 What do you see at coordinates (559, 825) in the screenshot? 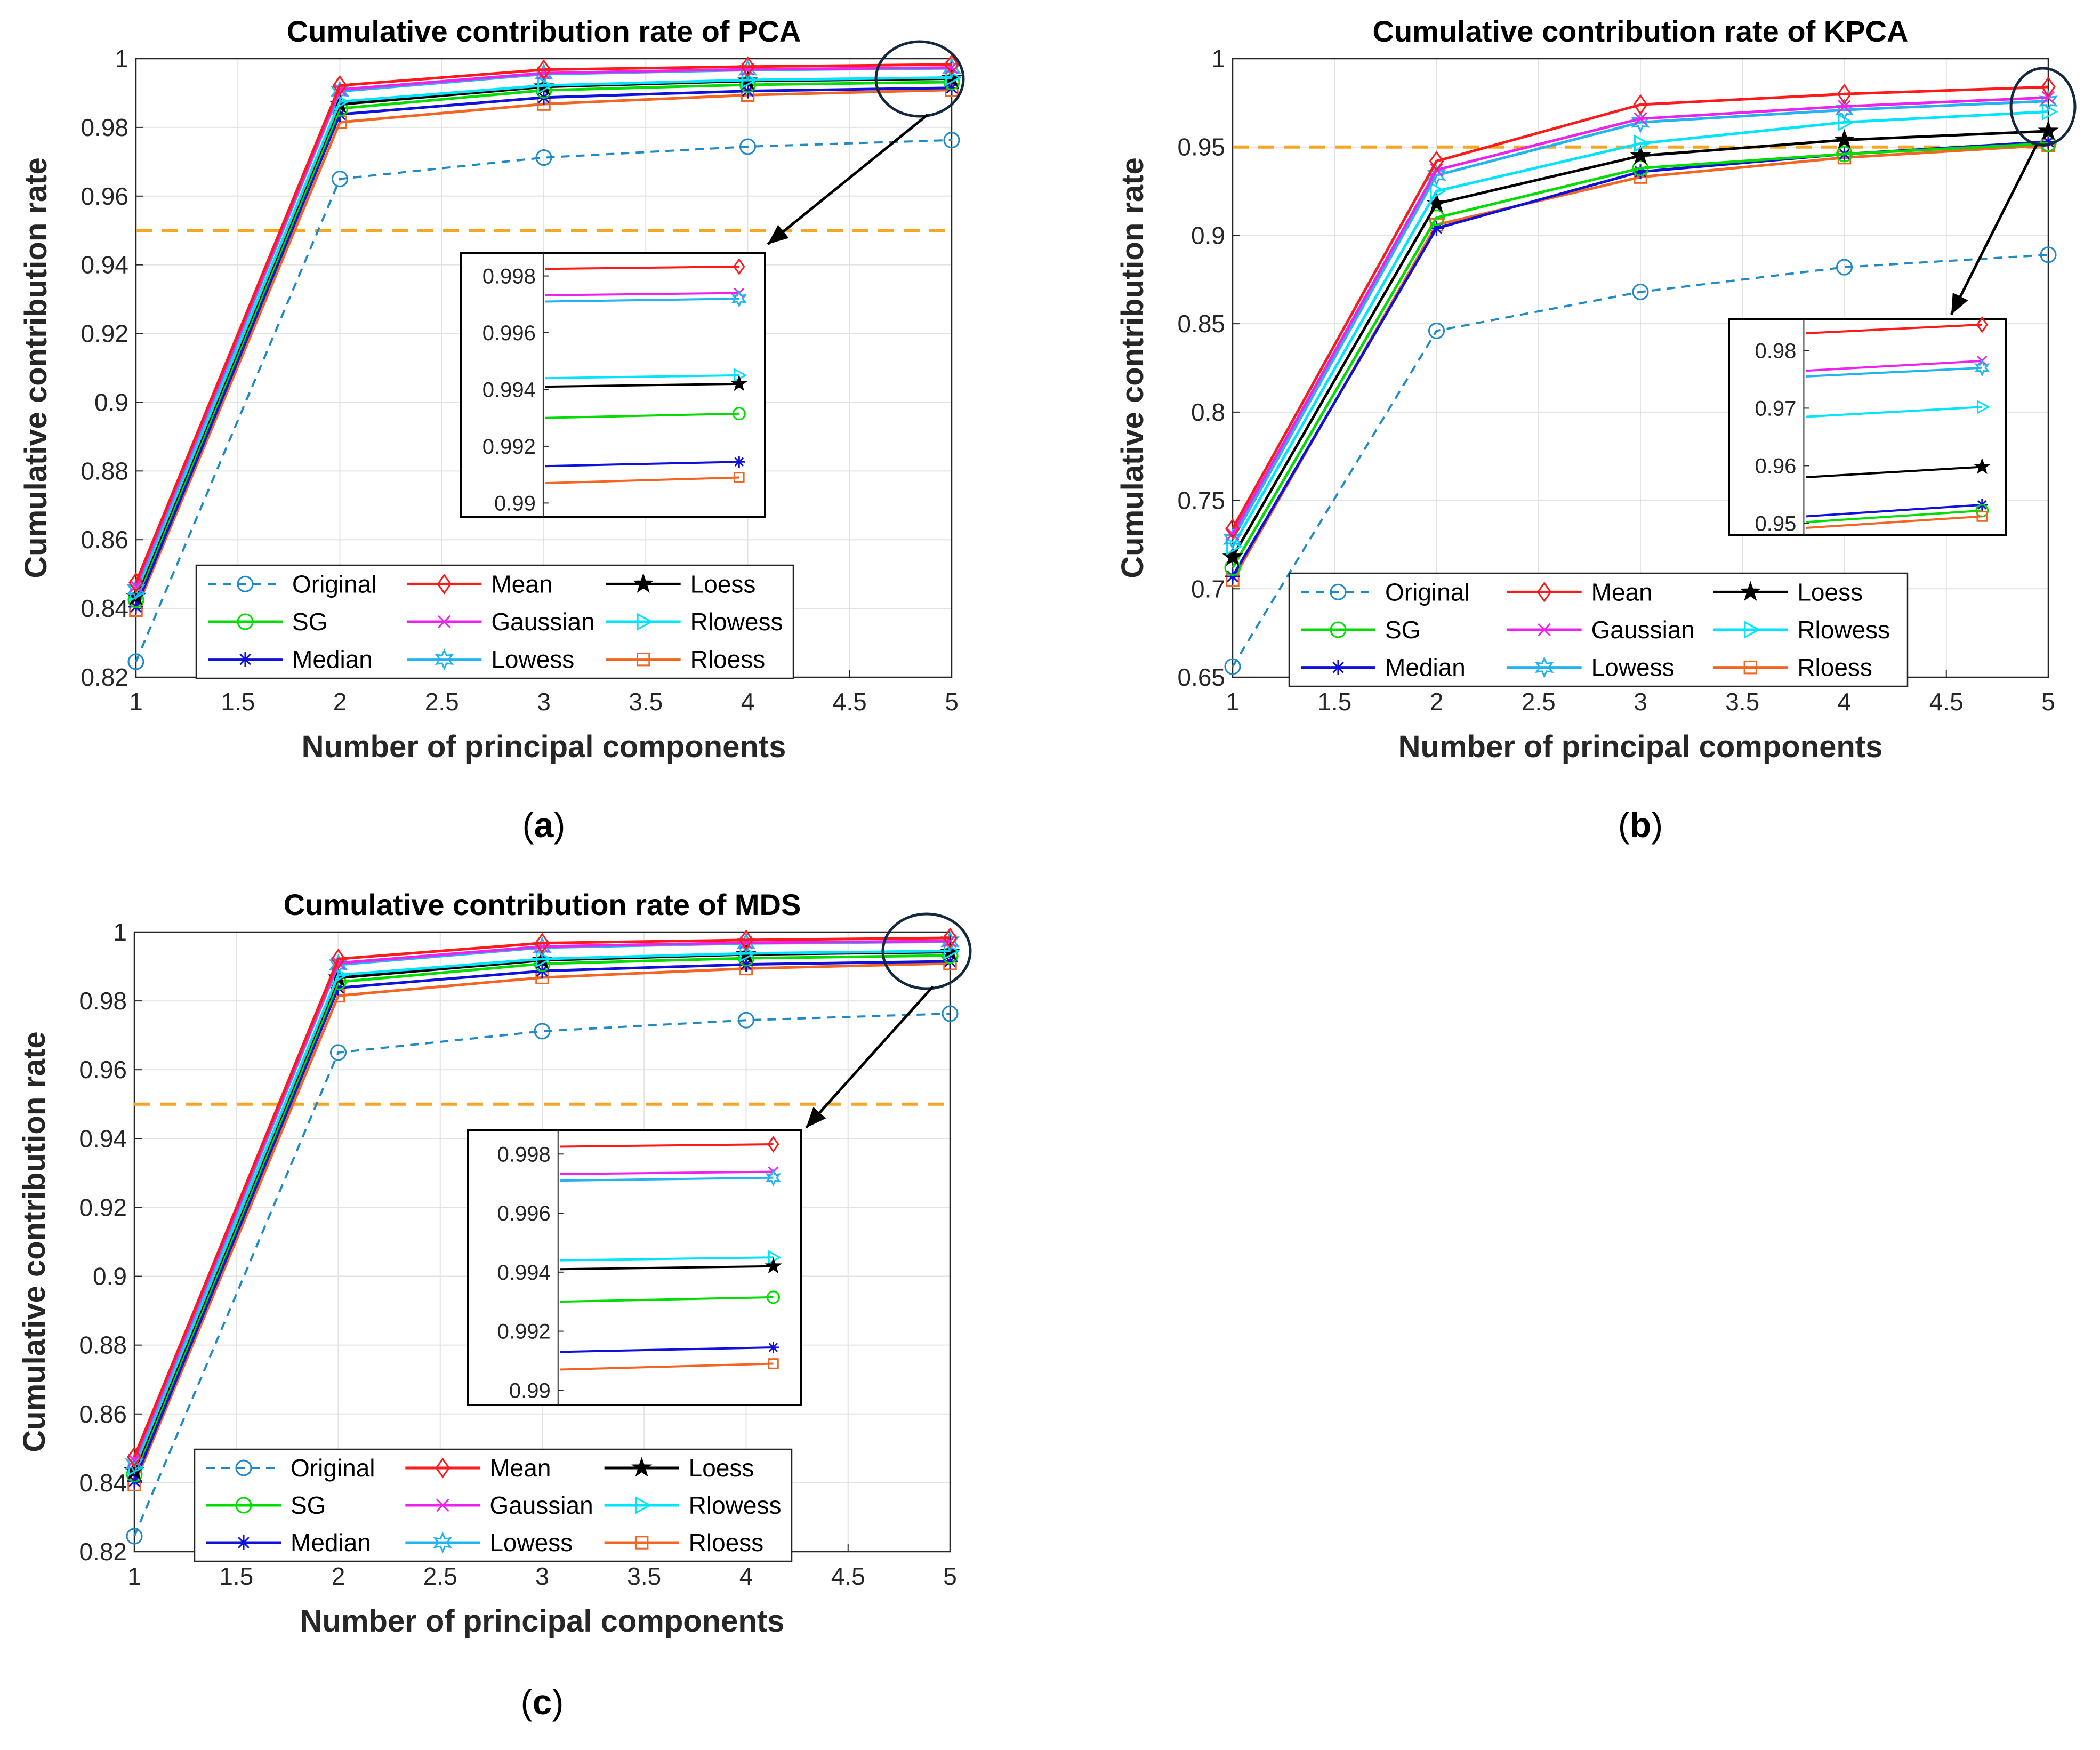
I see `panel-label-close: )` at bounding box center [559, 825].